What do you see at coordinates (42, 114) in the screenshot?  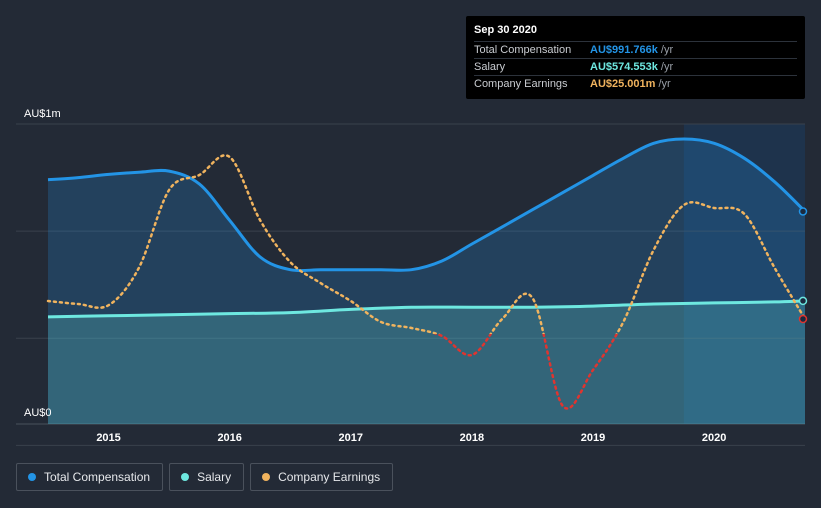 I see `y-axis-top-label: AU$1m` at bounding box center [42, 114].